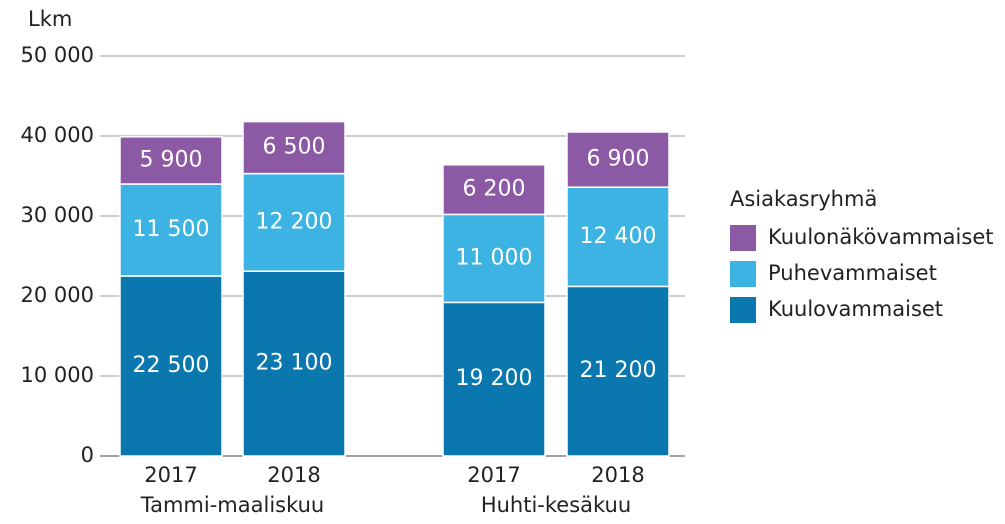 This screenshot has height=524, width=1005. What do you see at coordinates (852, 273) in the screenshot?
I see `legend-label: Puhevammaiset` at bounding box center [852, 273].